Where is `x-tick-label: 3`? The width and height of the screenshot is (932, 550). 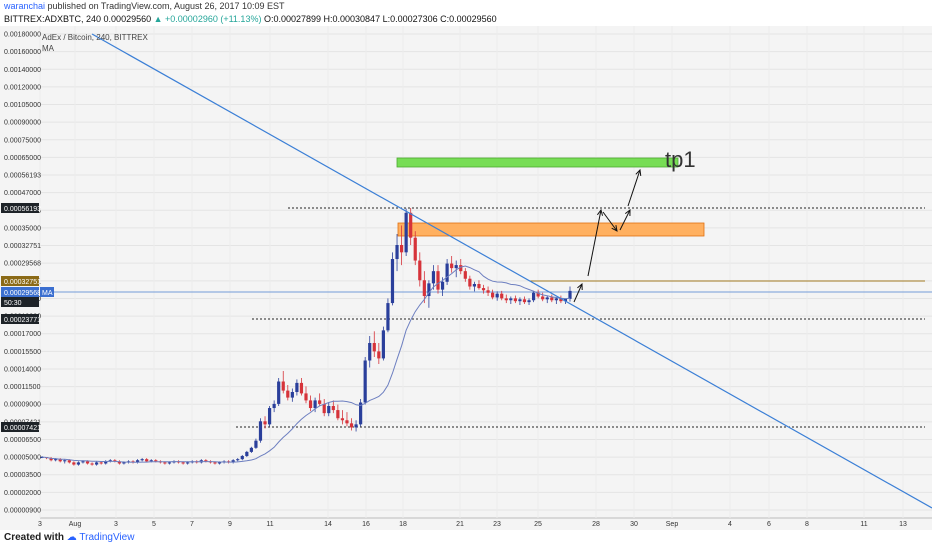 x-tick-label: 3 is located at coordinates (116, 524).